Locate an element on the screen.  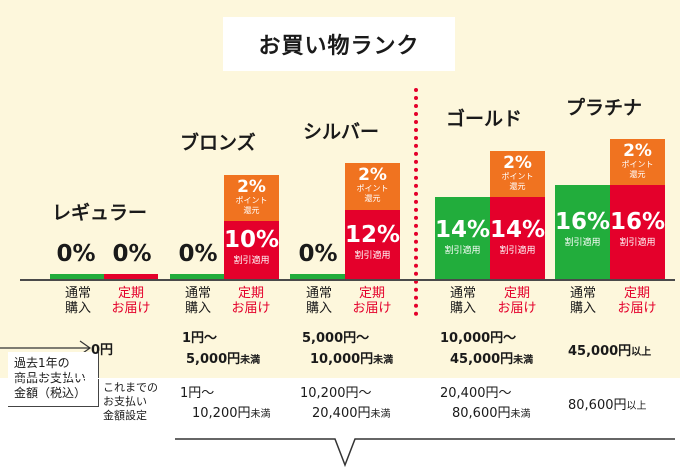
silver-bonus-badge: 2% ポイント 還元 is located at coordinates (372, 186).